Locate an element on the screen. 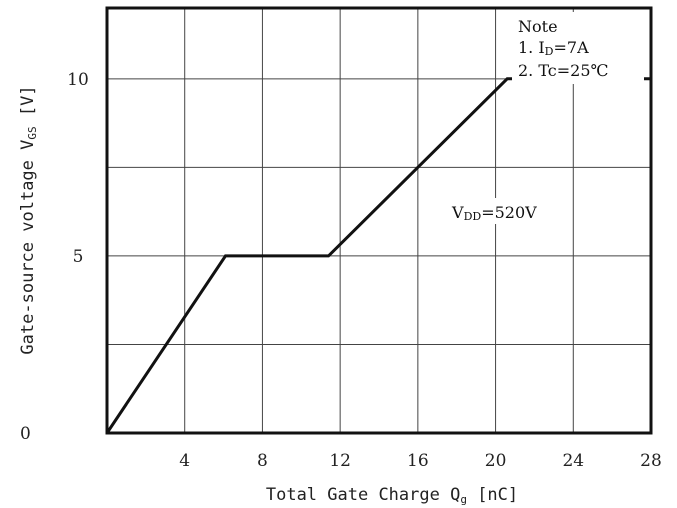 Image resolution: width=677 pixels, height=508 pixels. x-tick-label-3: 16 is located at coordinates (418, 461).